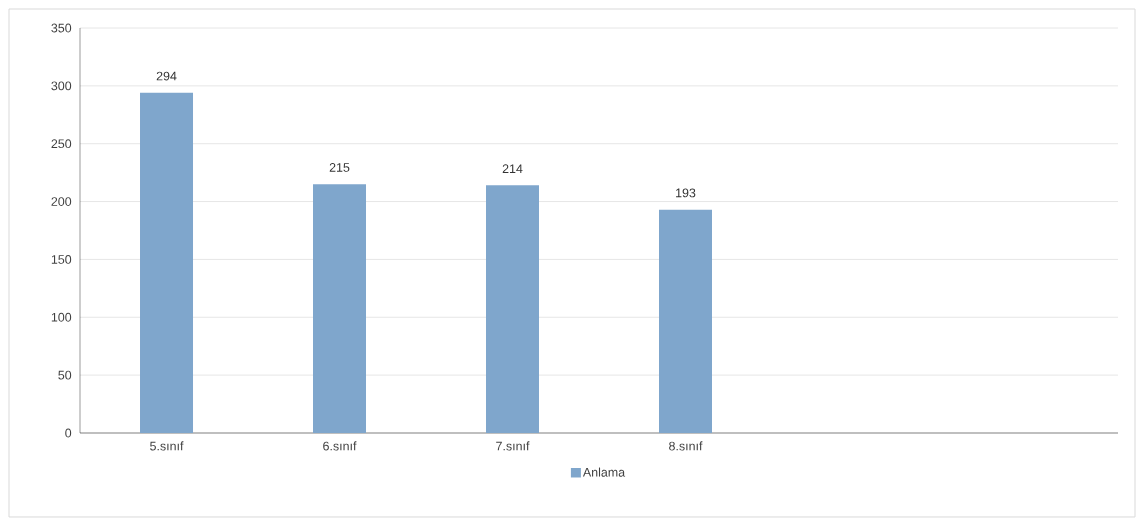 The width and height of the screenshot is (1144, 526). I want to click on x-tick-label: 6.sınıf, so click(340, 446).